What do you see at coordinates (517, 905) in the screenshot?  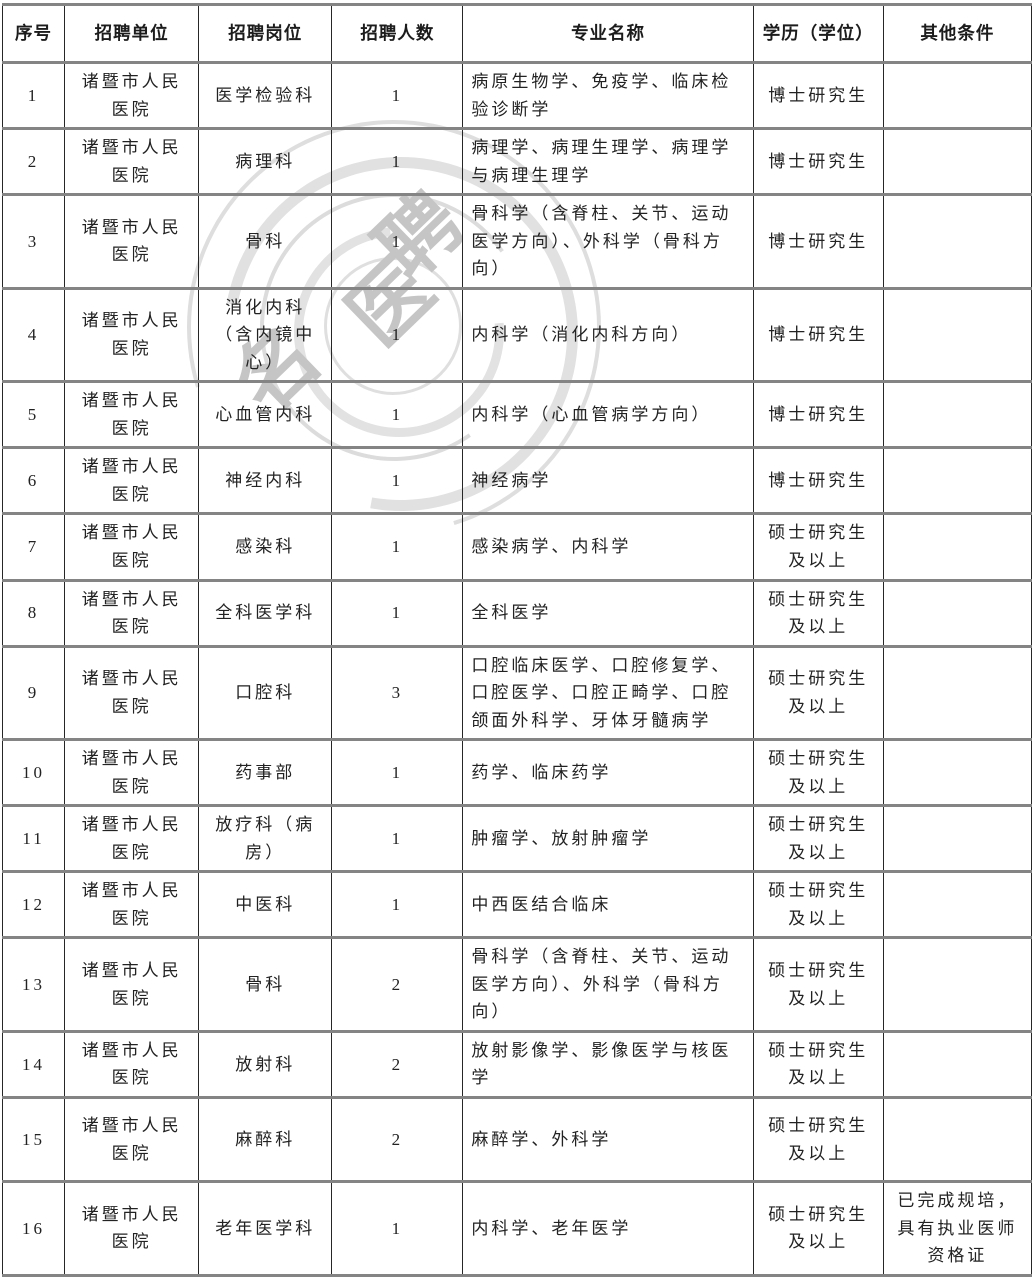 I see `table-row: 12 诸暨市人民医院 中医科 1 中西医结合临床 硕士研究生及以上` at bounding box center [517, 905].